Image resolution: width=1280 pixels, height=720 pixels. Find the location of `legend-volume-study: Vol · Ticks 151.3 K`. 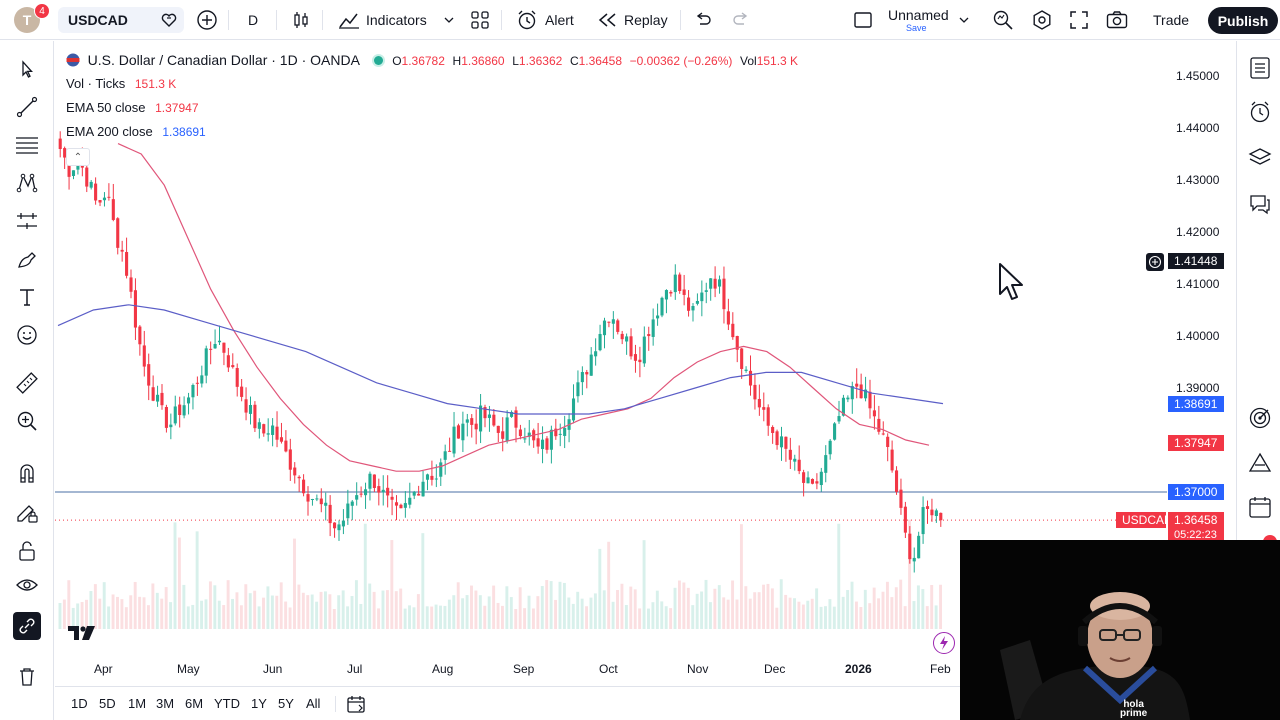

legend-volume-study: Vol · Ticks 151.3 K is located at coordinates (121, 84).